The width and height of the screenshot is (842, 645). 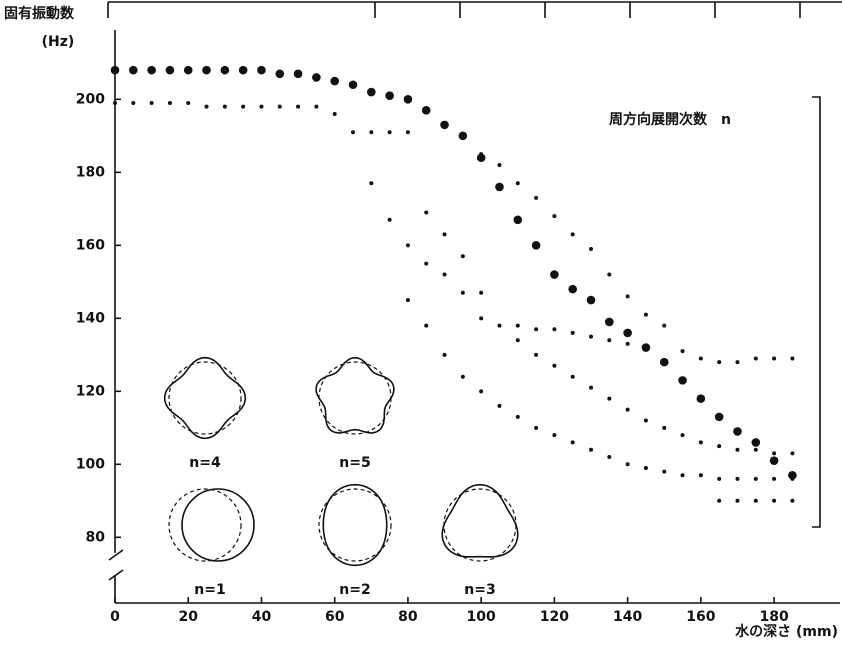 What do you see at coordinates (408, 617) in the screenshot?
I see `x-tick-label: 80` at bounding box center [408, 617].